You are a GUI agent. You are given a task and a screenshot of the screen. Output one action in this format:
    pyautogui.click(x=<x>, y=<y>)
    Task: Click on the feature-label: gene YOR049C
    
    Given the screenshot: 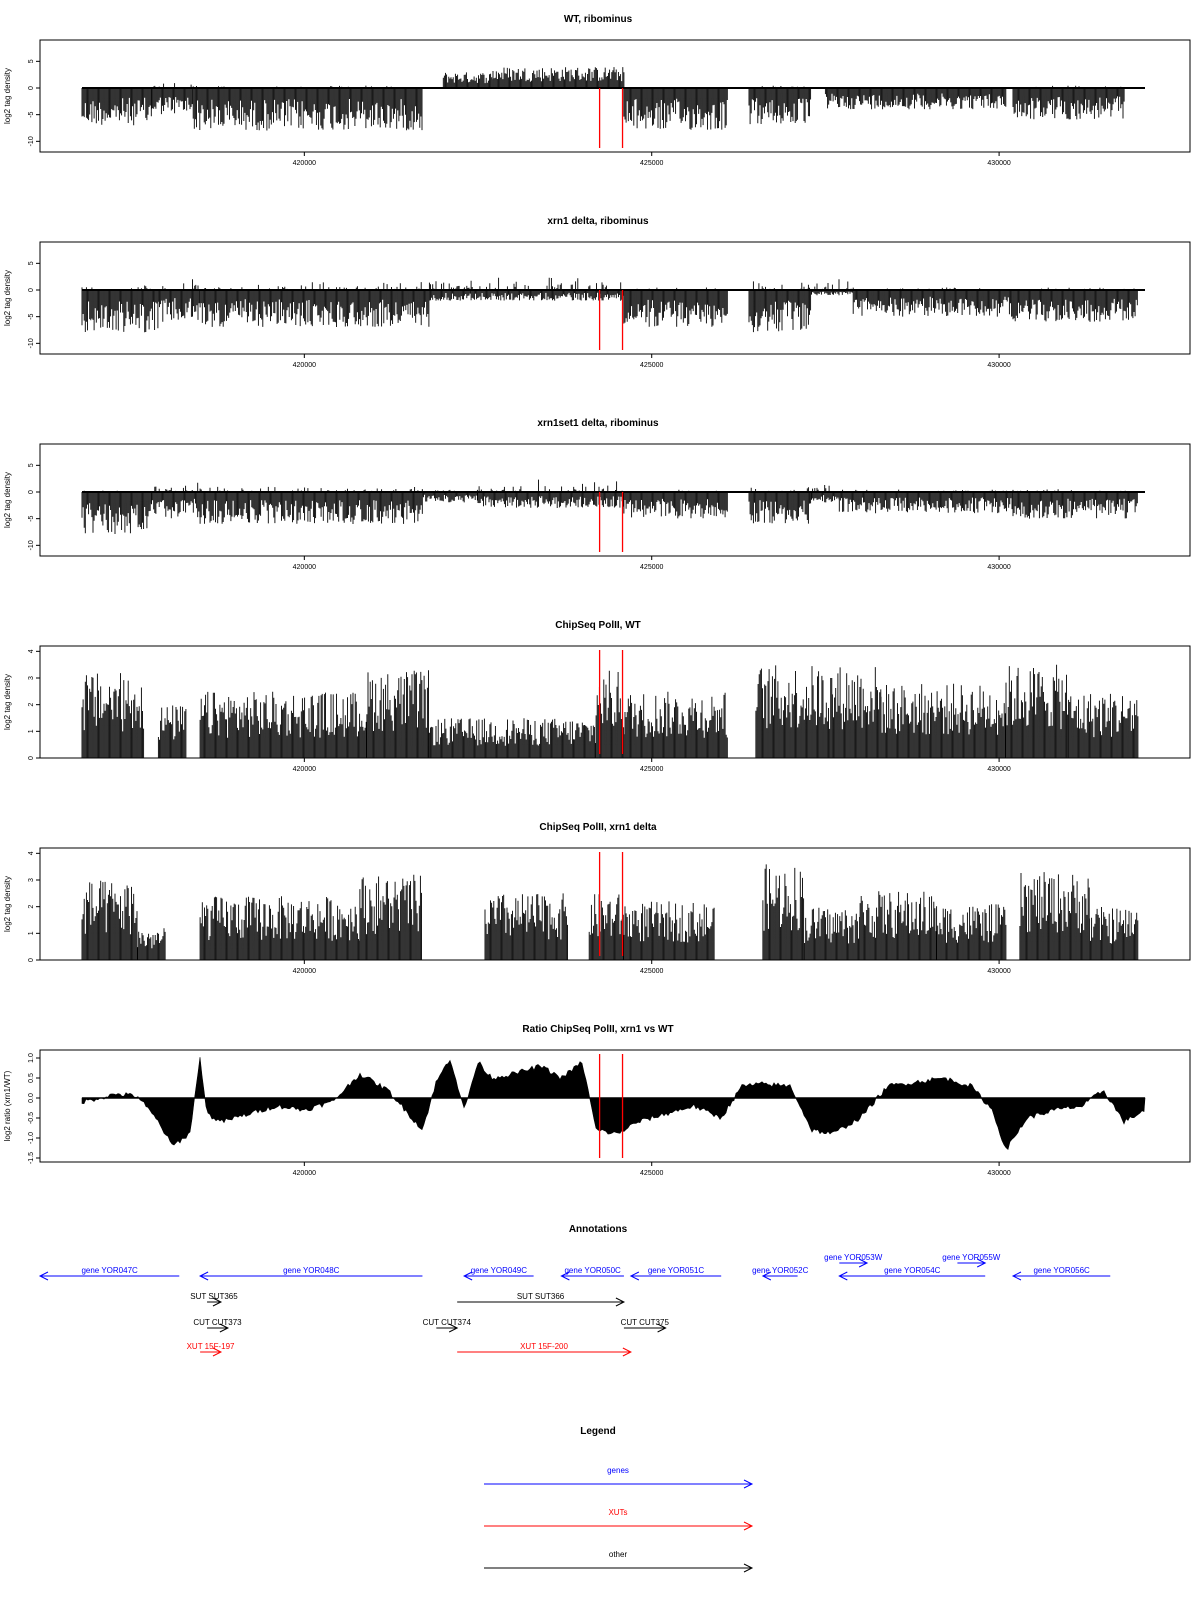 What is the action you would take?
    pyautogui.click(x=499, y=1270)
    